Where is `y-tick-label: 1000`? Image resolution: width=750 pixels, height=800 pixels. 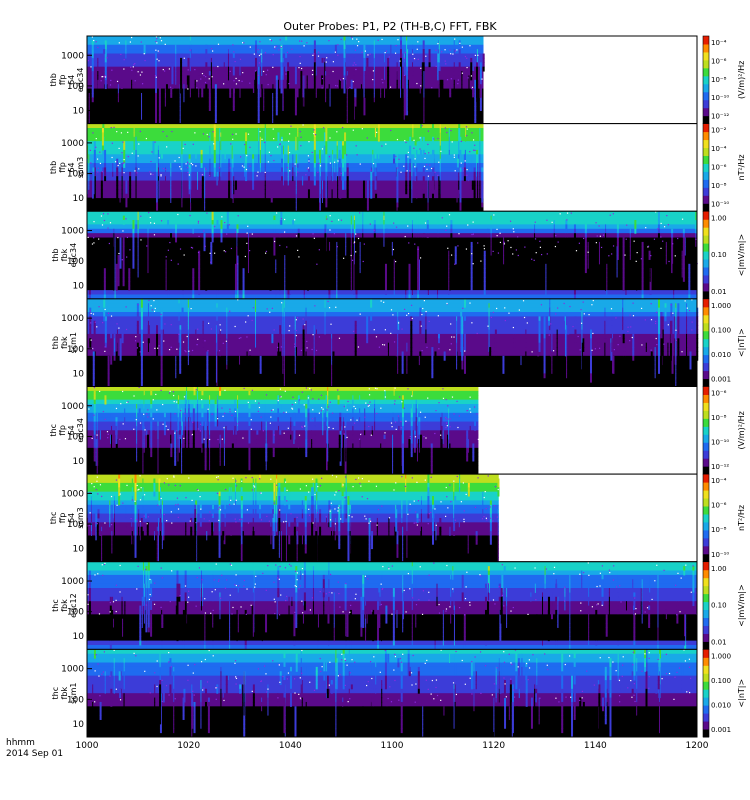
y-tick-label: 1000 is located at coordinates (72, 232).